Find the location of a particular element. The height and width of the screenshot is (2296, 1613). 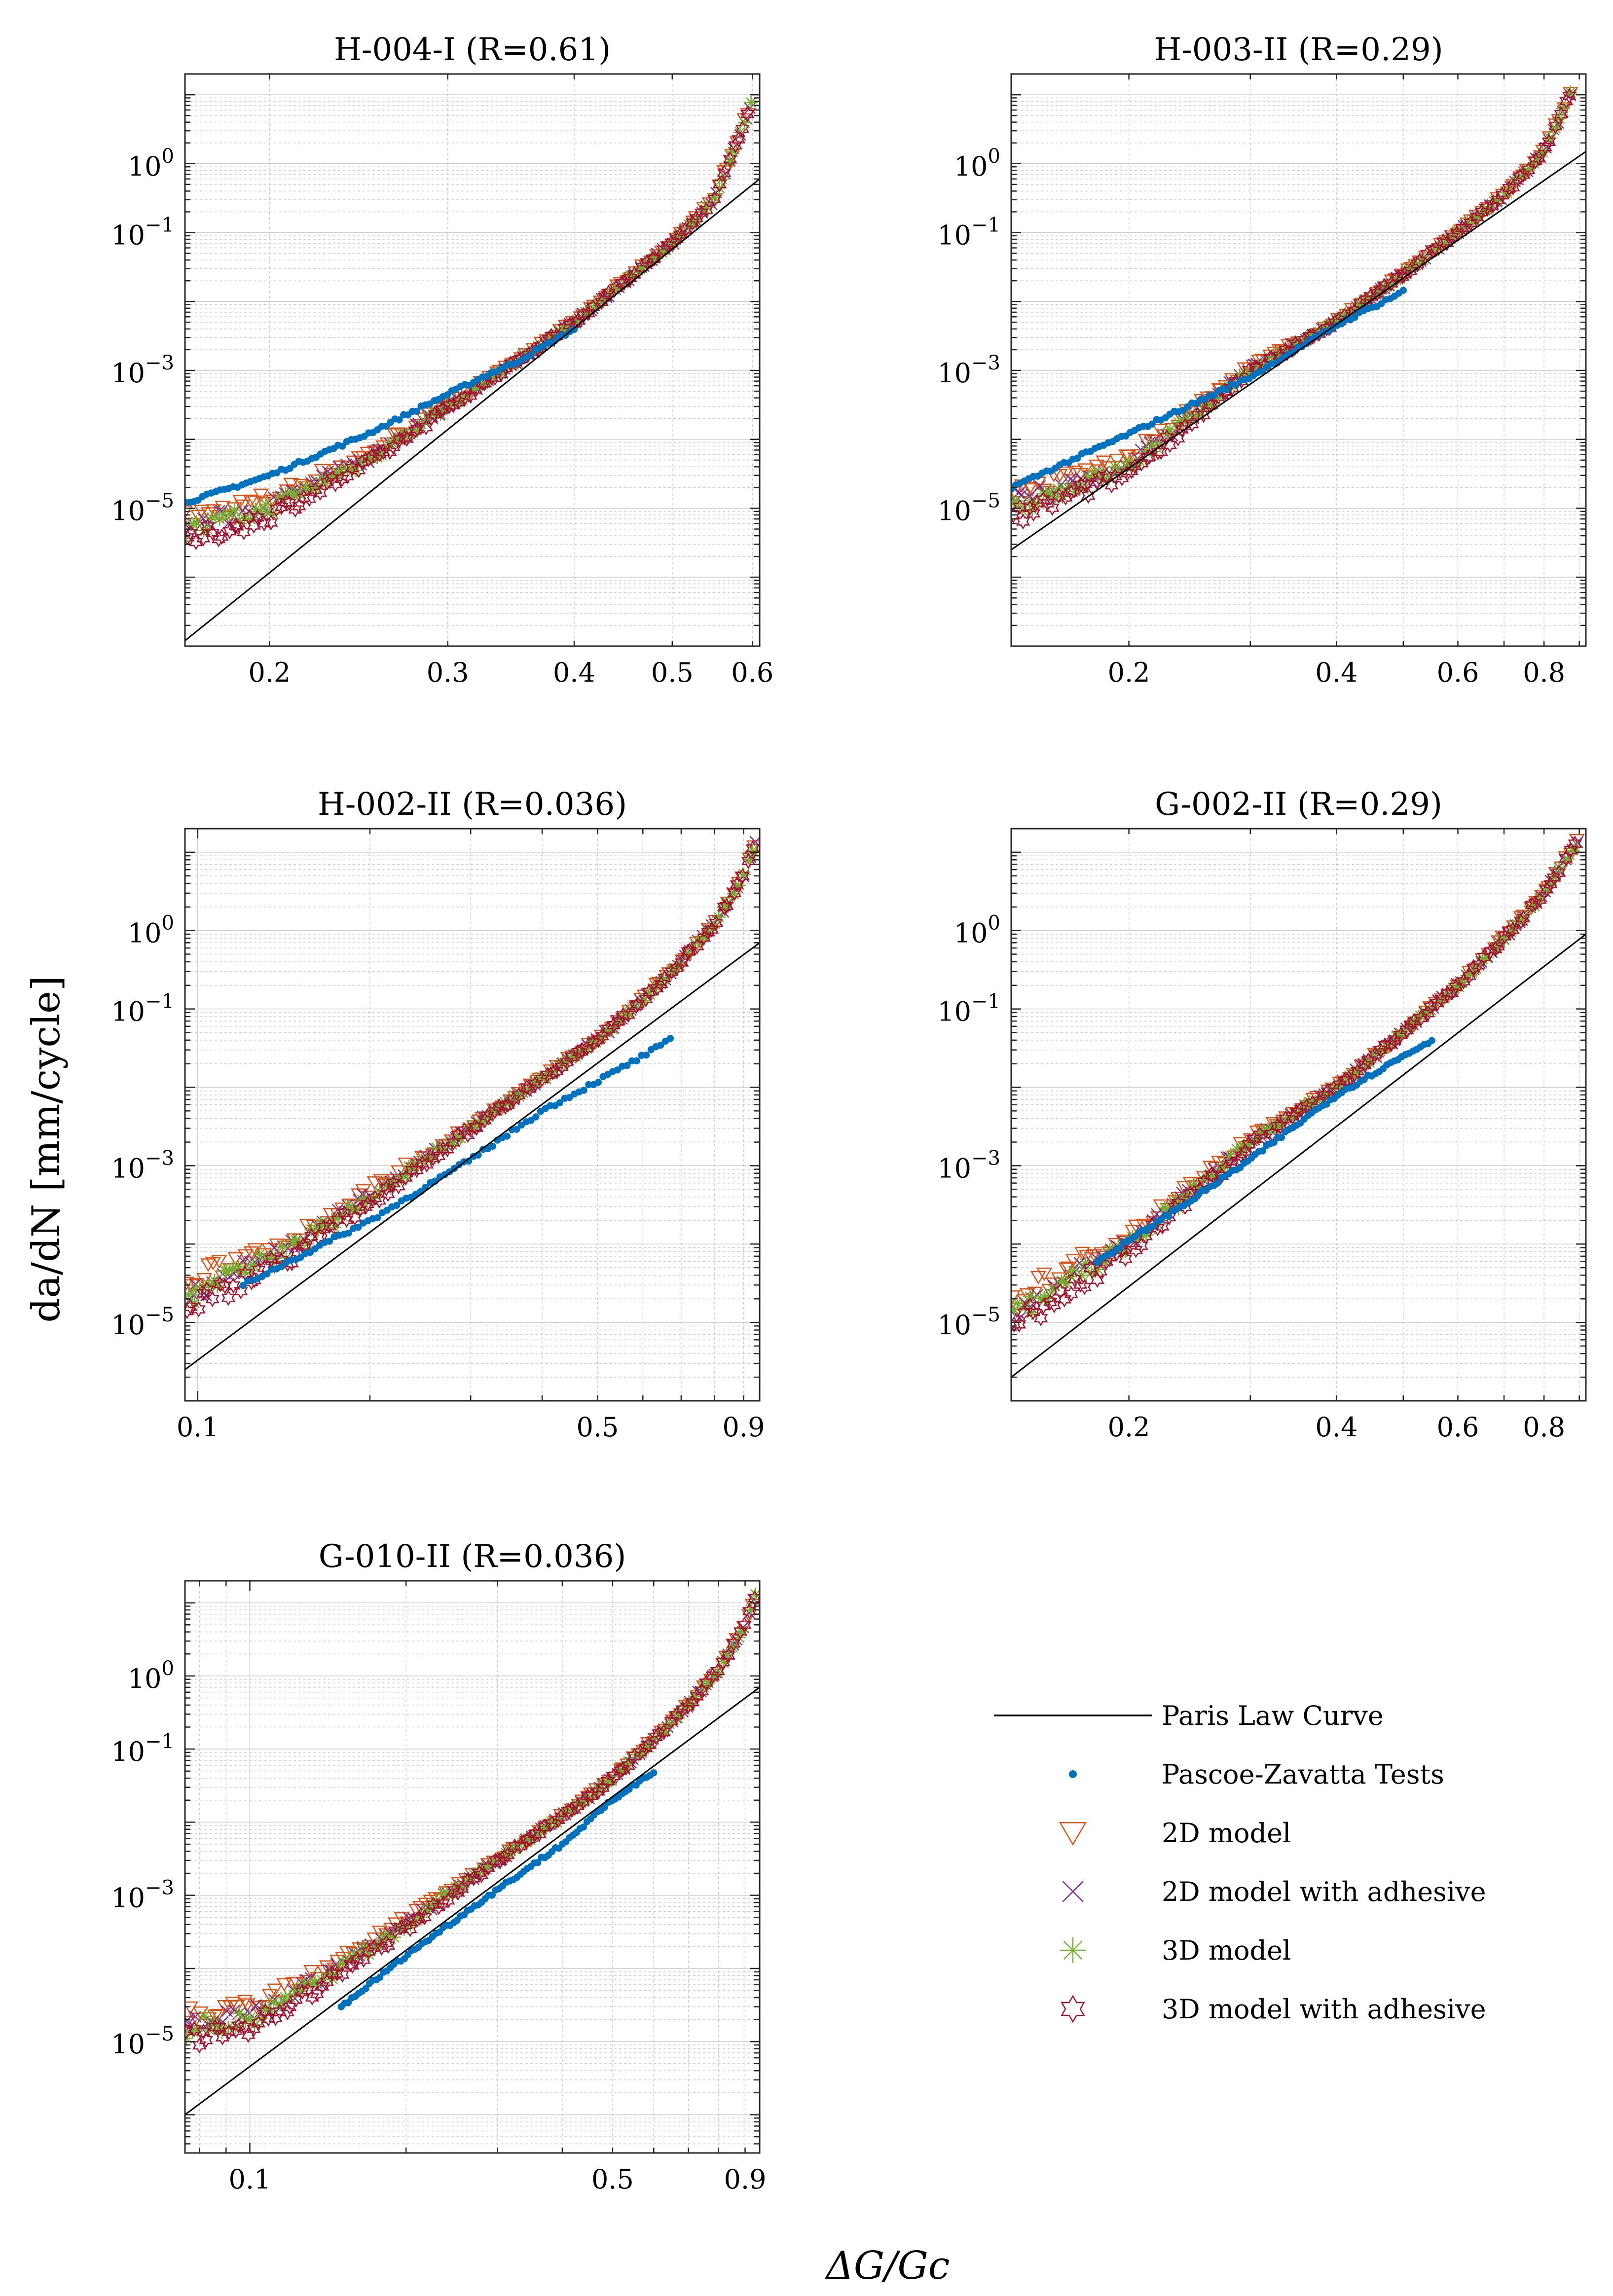

x-axis-label: ΔG/Gc is located at coordinates (887, 2266).